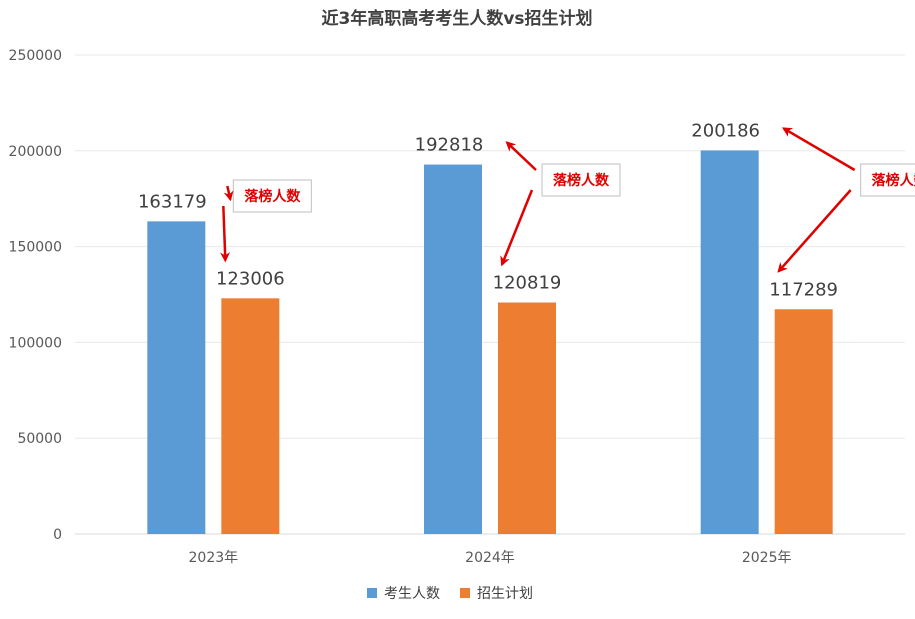 The height and width of the screenshot is (619, 915). I want to click on x-axis-categories: 2023年 2024年 2025年, so click(490, 558).